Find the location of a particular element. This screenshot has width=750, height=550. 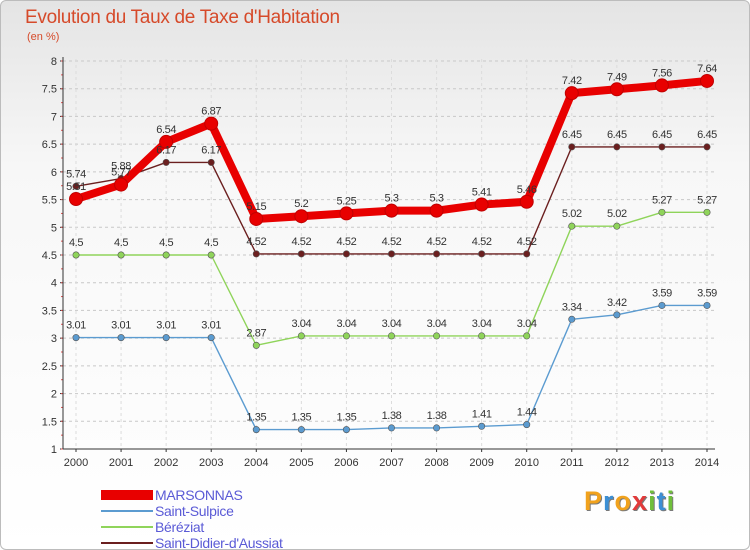

data-label: 7.56 is located at coordinates (662, 73).